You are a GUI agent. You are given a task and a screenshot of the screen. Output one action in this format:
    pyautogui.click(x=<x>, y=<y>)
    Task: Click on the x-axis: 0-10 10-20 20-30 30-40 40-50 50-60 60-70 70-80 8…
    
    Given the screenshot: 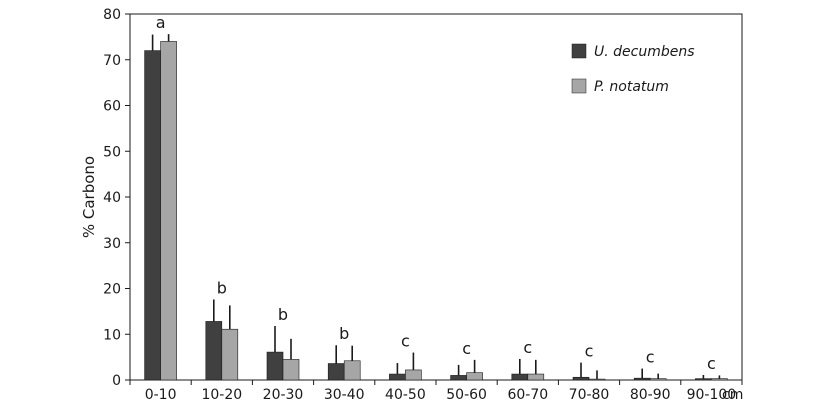 What is the action you would take?
    pyautogui.click(x=436, y=391)
    